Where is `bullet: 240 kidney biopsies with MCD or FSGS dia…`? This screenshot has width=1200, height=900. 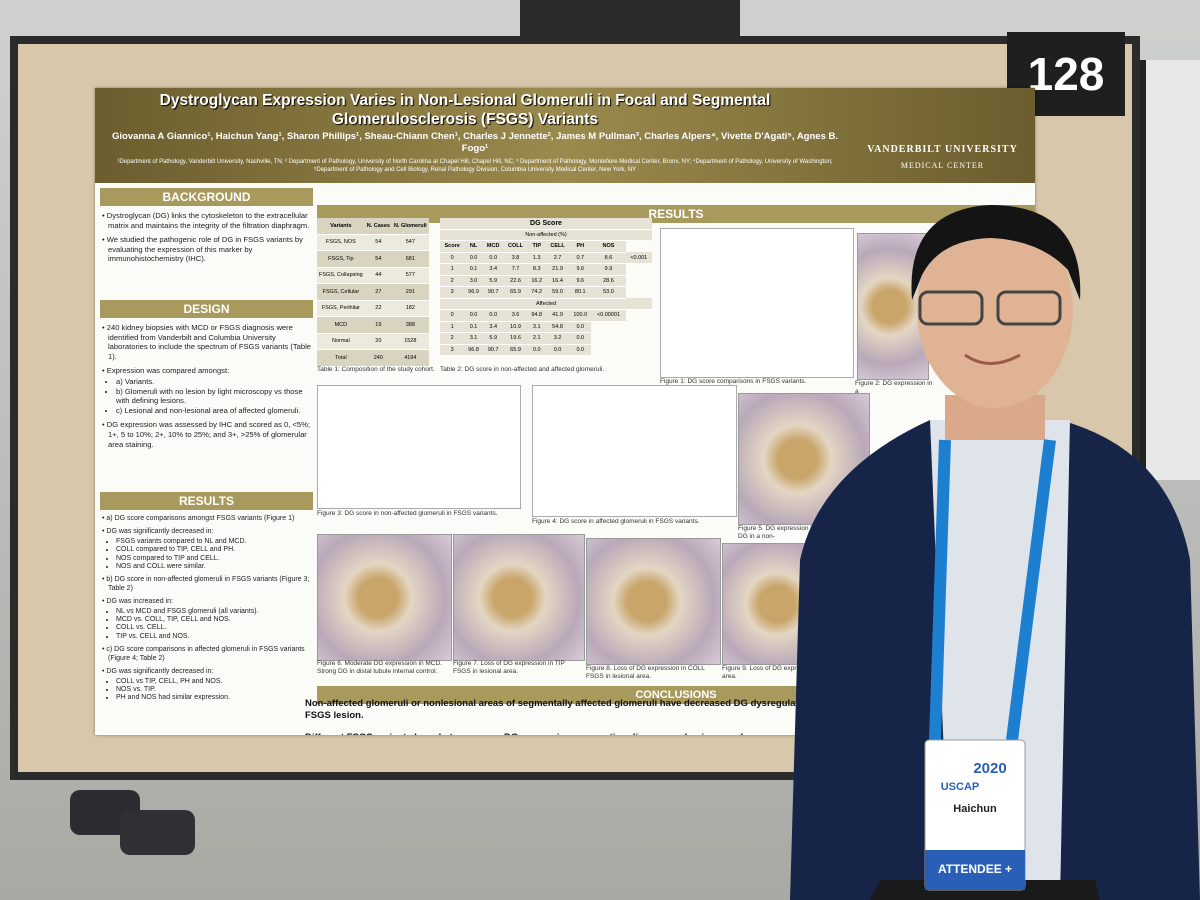 bullet: 240 kidney biopsies with MCD or FSGS dia… is located at coordinates (206, 342).